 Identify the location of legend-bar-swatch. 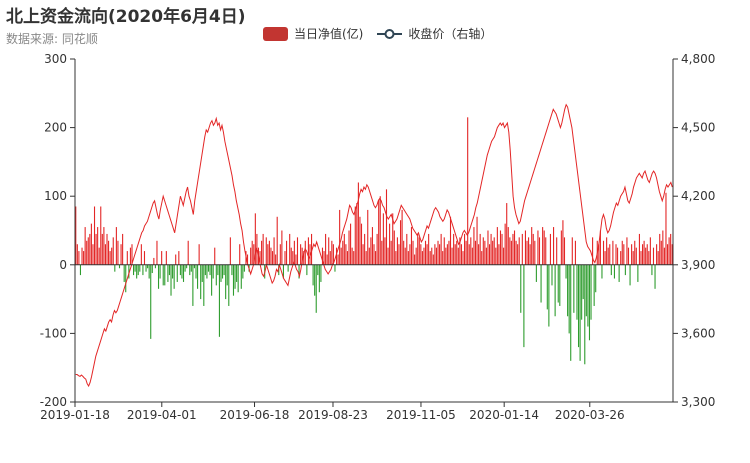
(275, 33).